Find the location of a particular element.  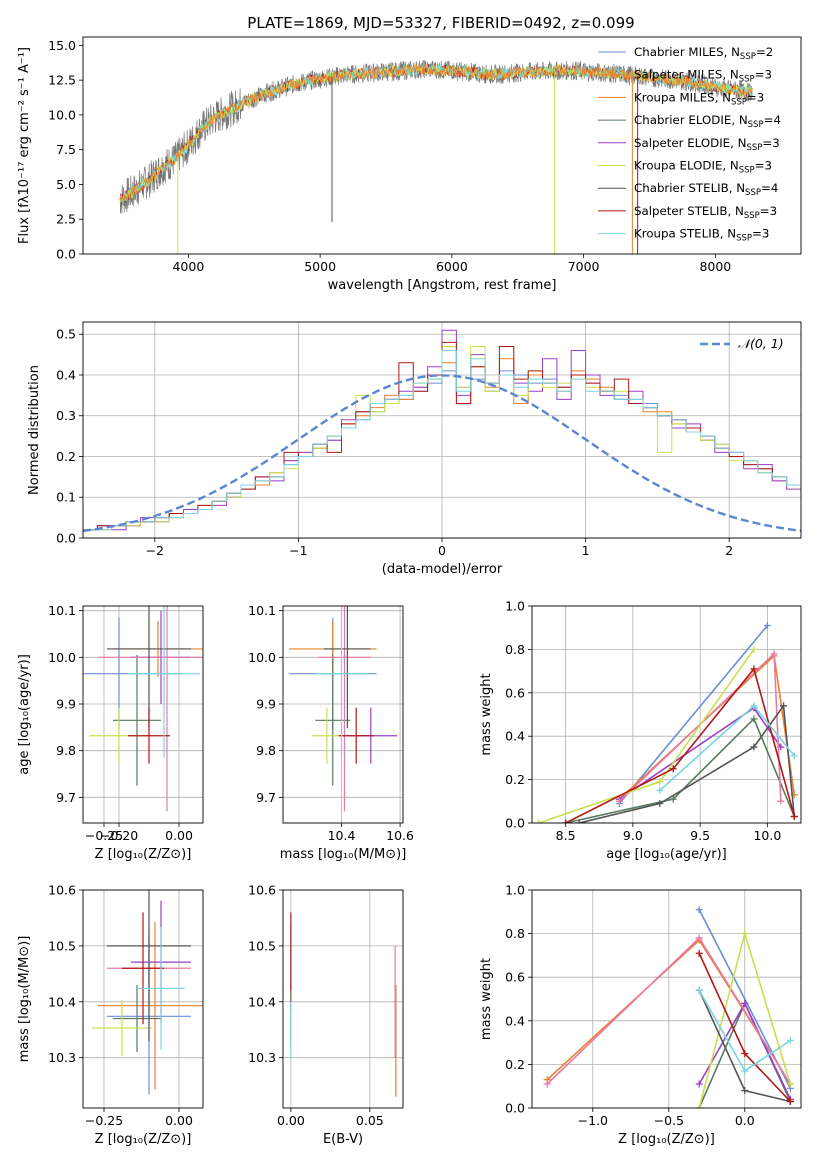

weight-lines is located at coordinates (666, 722).